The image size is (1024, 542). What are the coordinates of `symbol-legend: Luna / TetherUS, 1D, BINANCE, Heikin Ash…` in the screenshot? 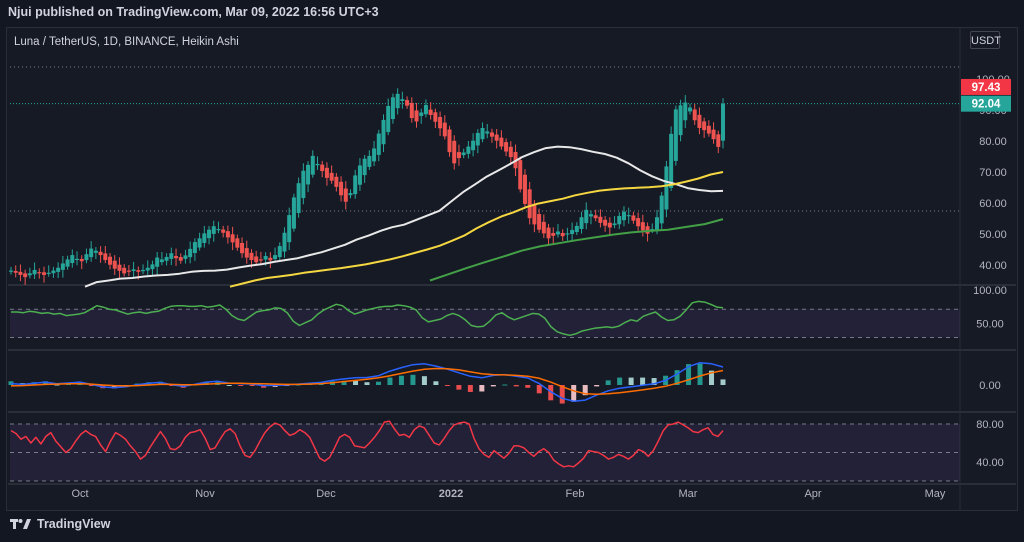 It's located at (126, 42).